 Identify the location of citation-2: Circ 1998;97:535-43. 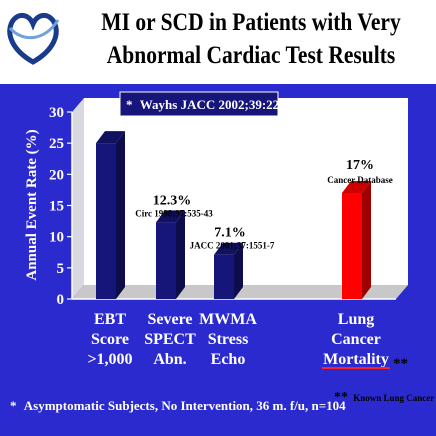
(174, 213).